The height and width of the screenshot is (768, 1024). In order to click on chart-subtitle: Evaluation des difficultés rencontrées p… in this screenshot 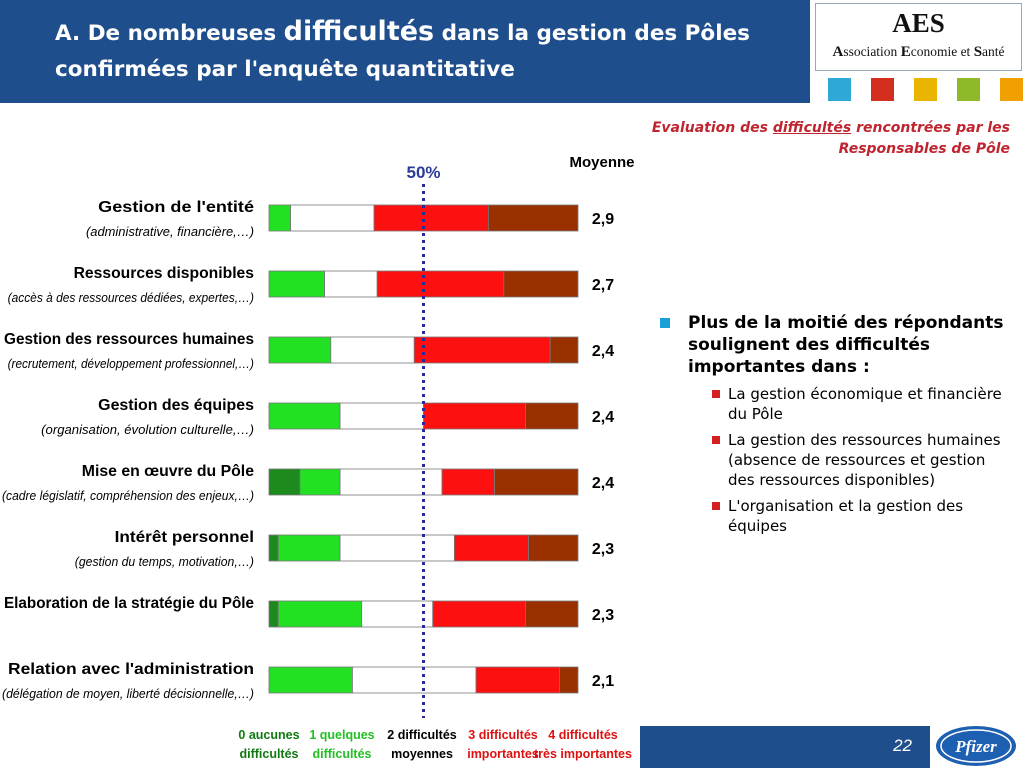, I will do `click(830, 138)`.